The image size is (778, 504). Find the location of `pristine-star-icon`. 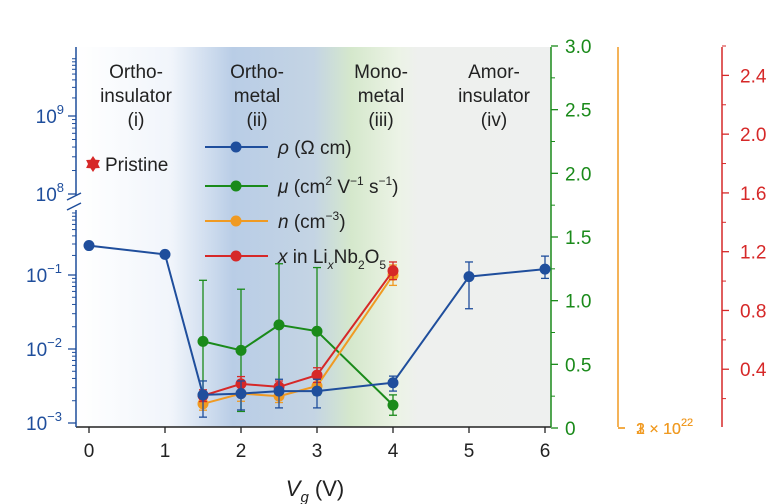

pristine-star-icon is located at coordinates (93, 164).